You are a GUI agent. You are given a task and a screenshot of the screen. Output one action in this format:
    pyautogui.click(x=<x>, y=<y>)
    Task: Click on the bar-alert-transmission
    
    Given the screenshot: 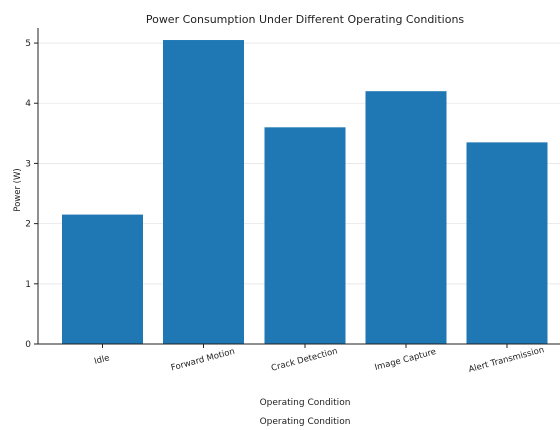 What is the action you would take?
    pyautogui.click(x=507, y=243)
    